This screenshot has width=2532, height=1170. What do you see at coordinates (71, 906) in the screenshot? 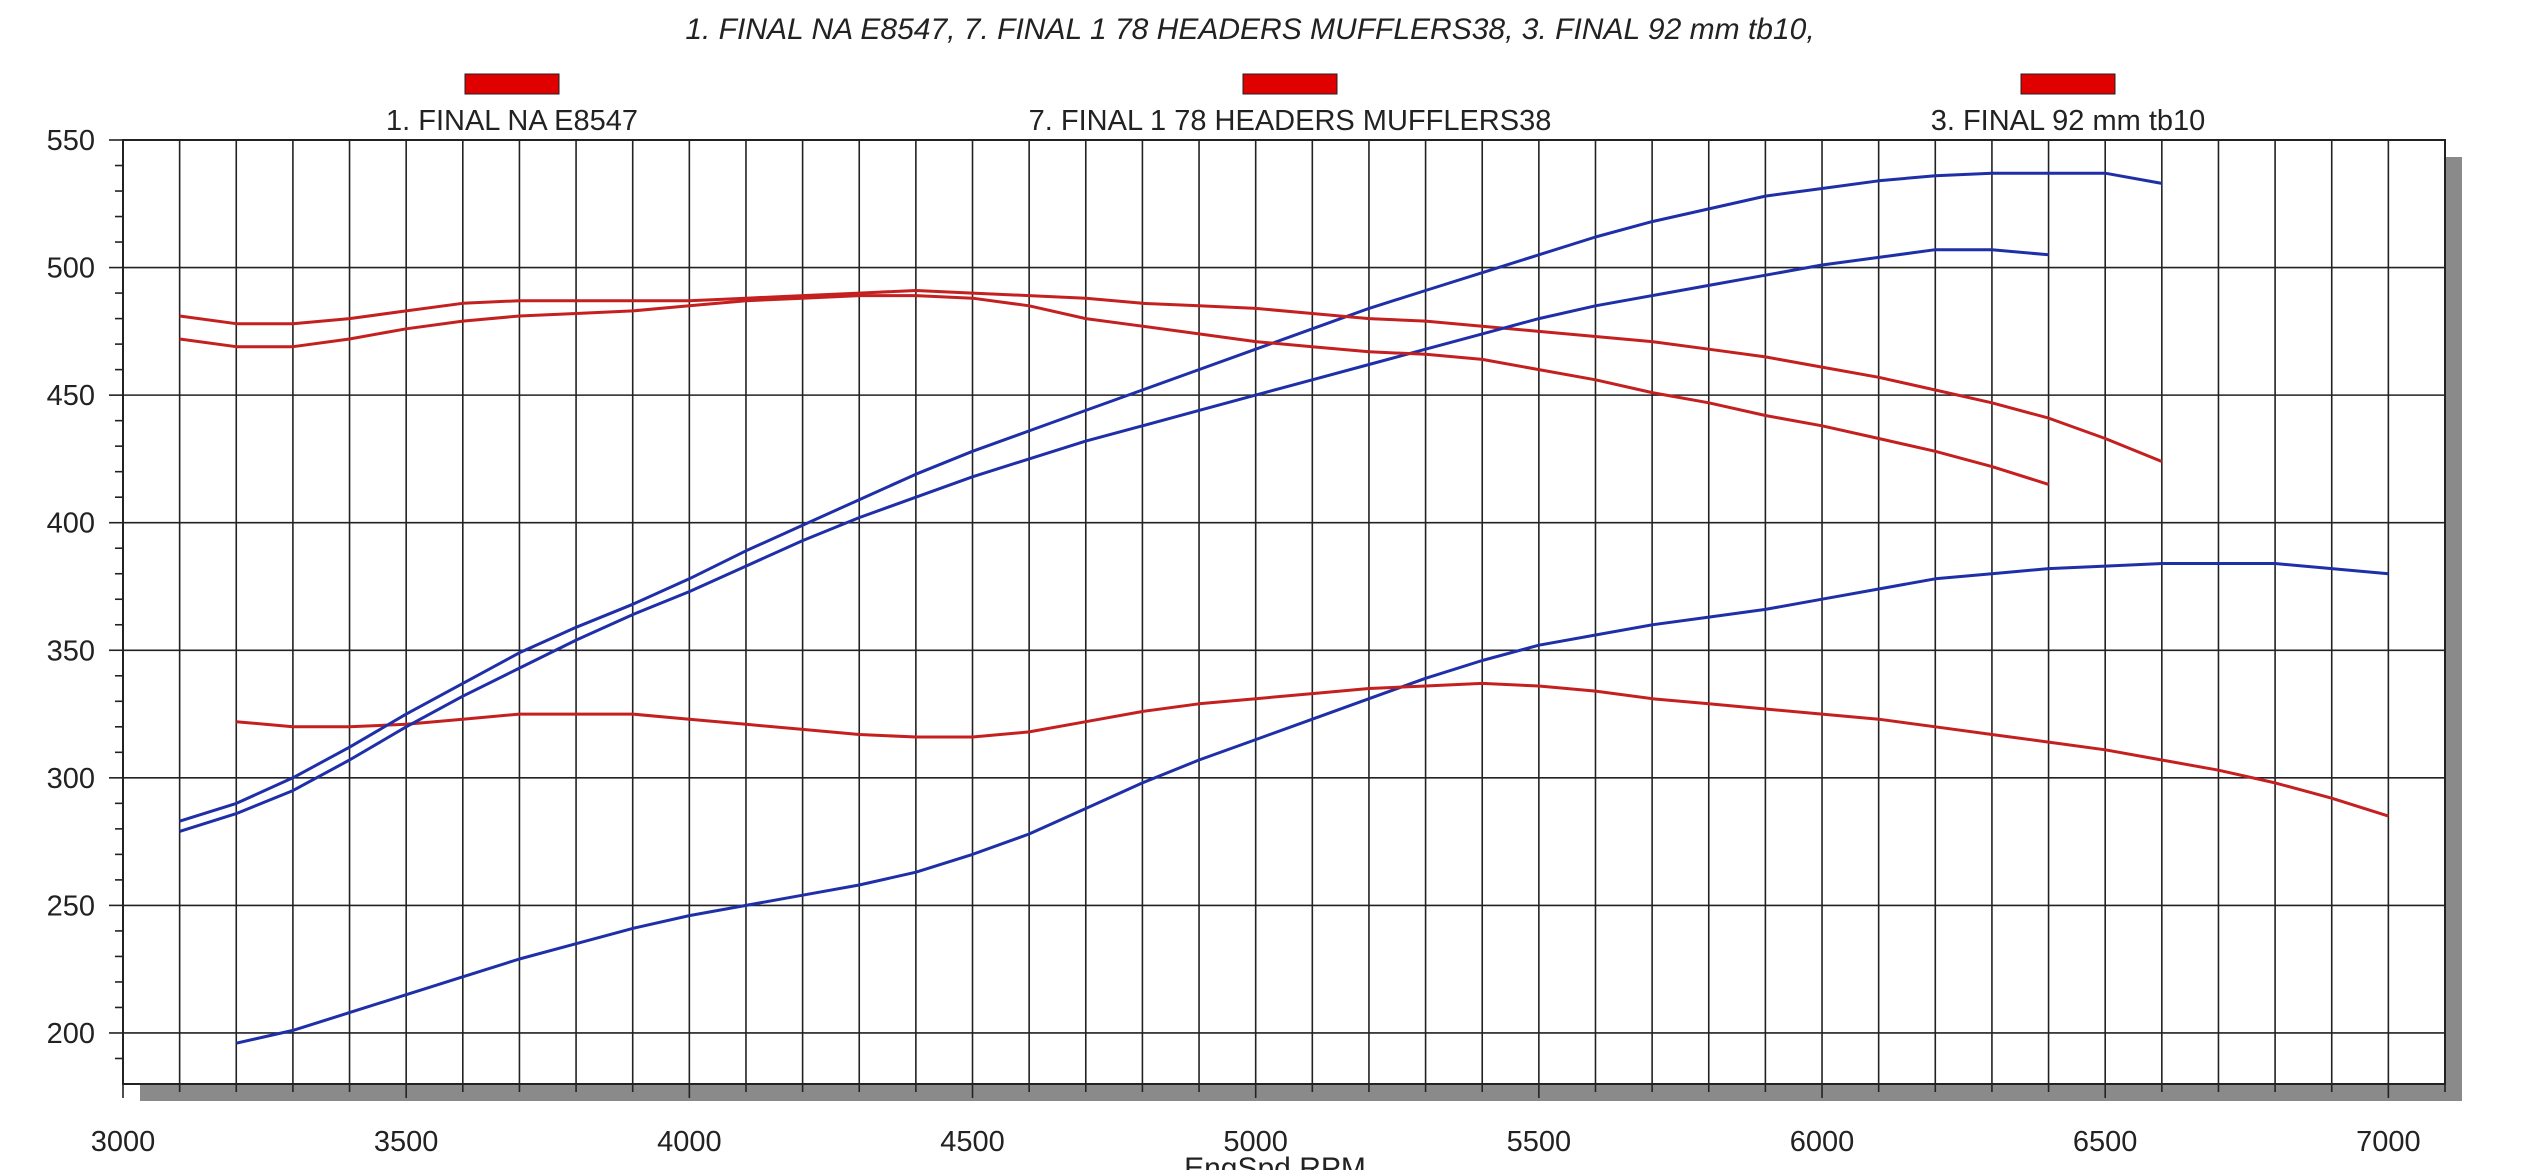
I see `y-tick-label: 250` at bounding box center [71, 906].